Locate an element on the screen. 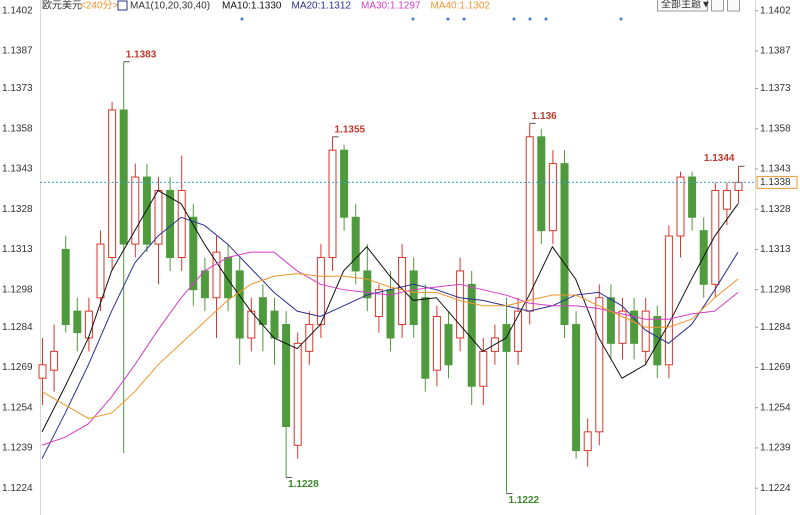 Image resolution: width=800 pixels, height=515 pixels. y-tick-label-right: 1.1284 is located at coordinates (775, 327).